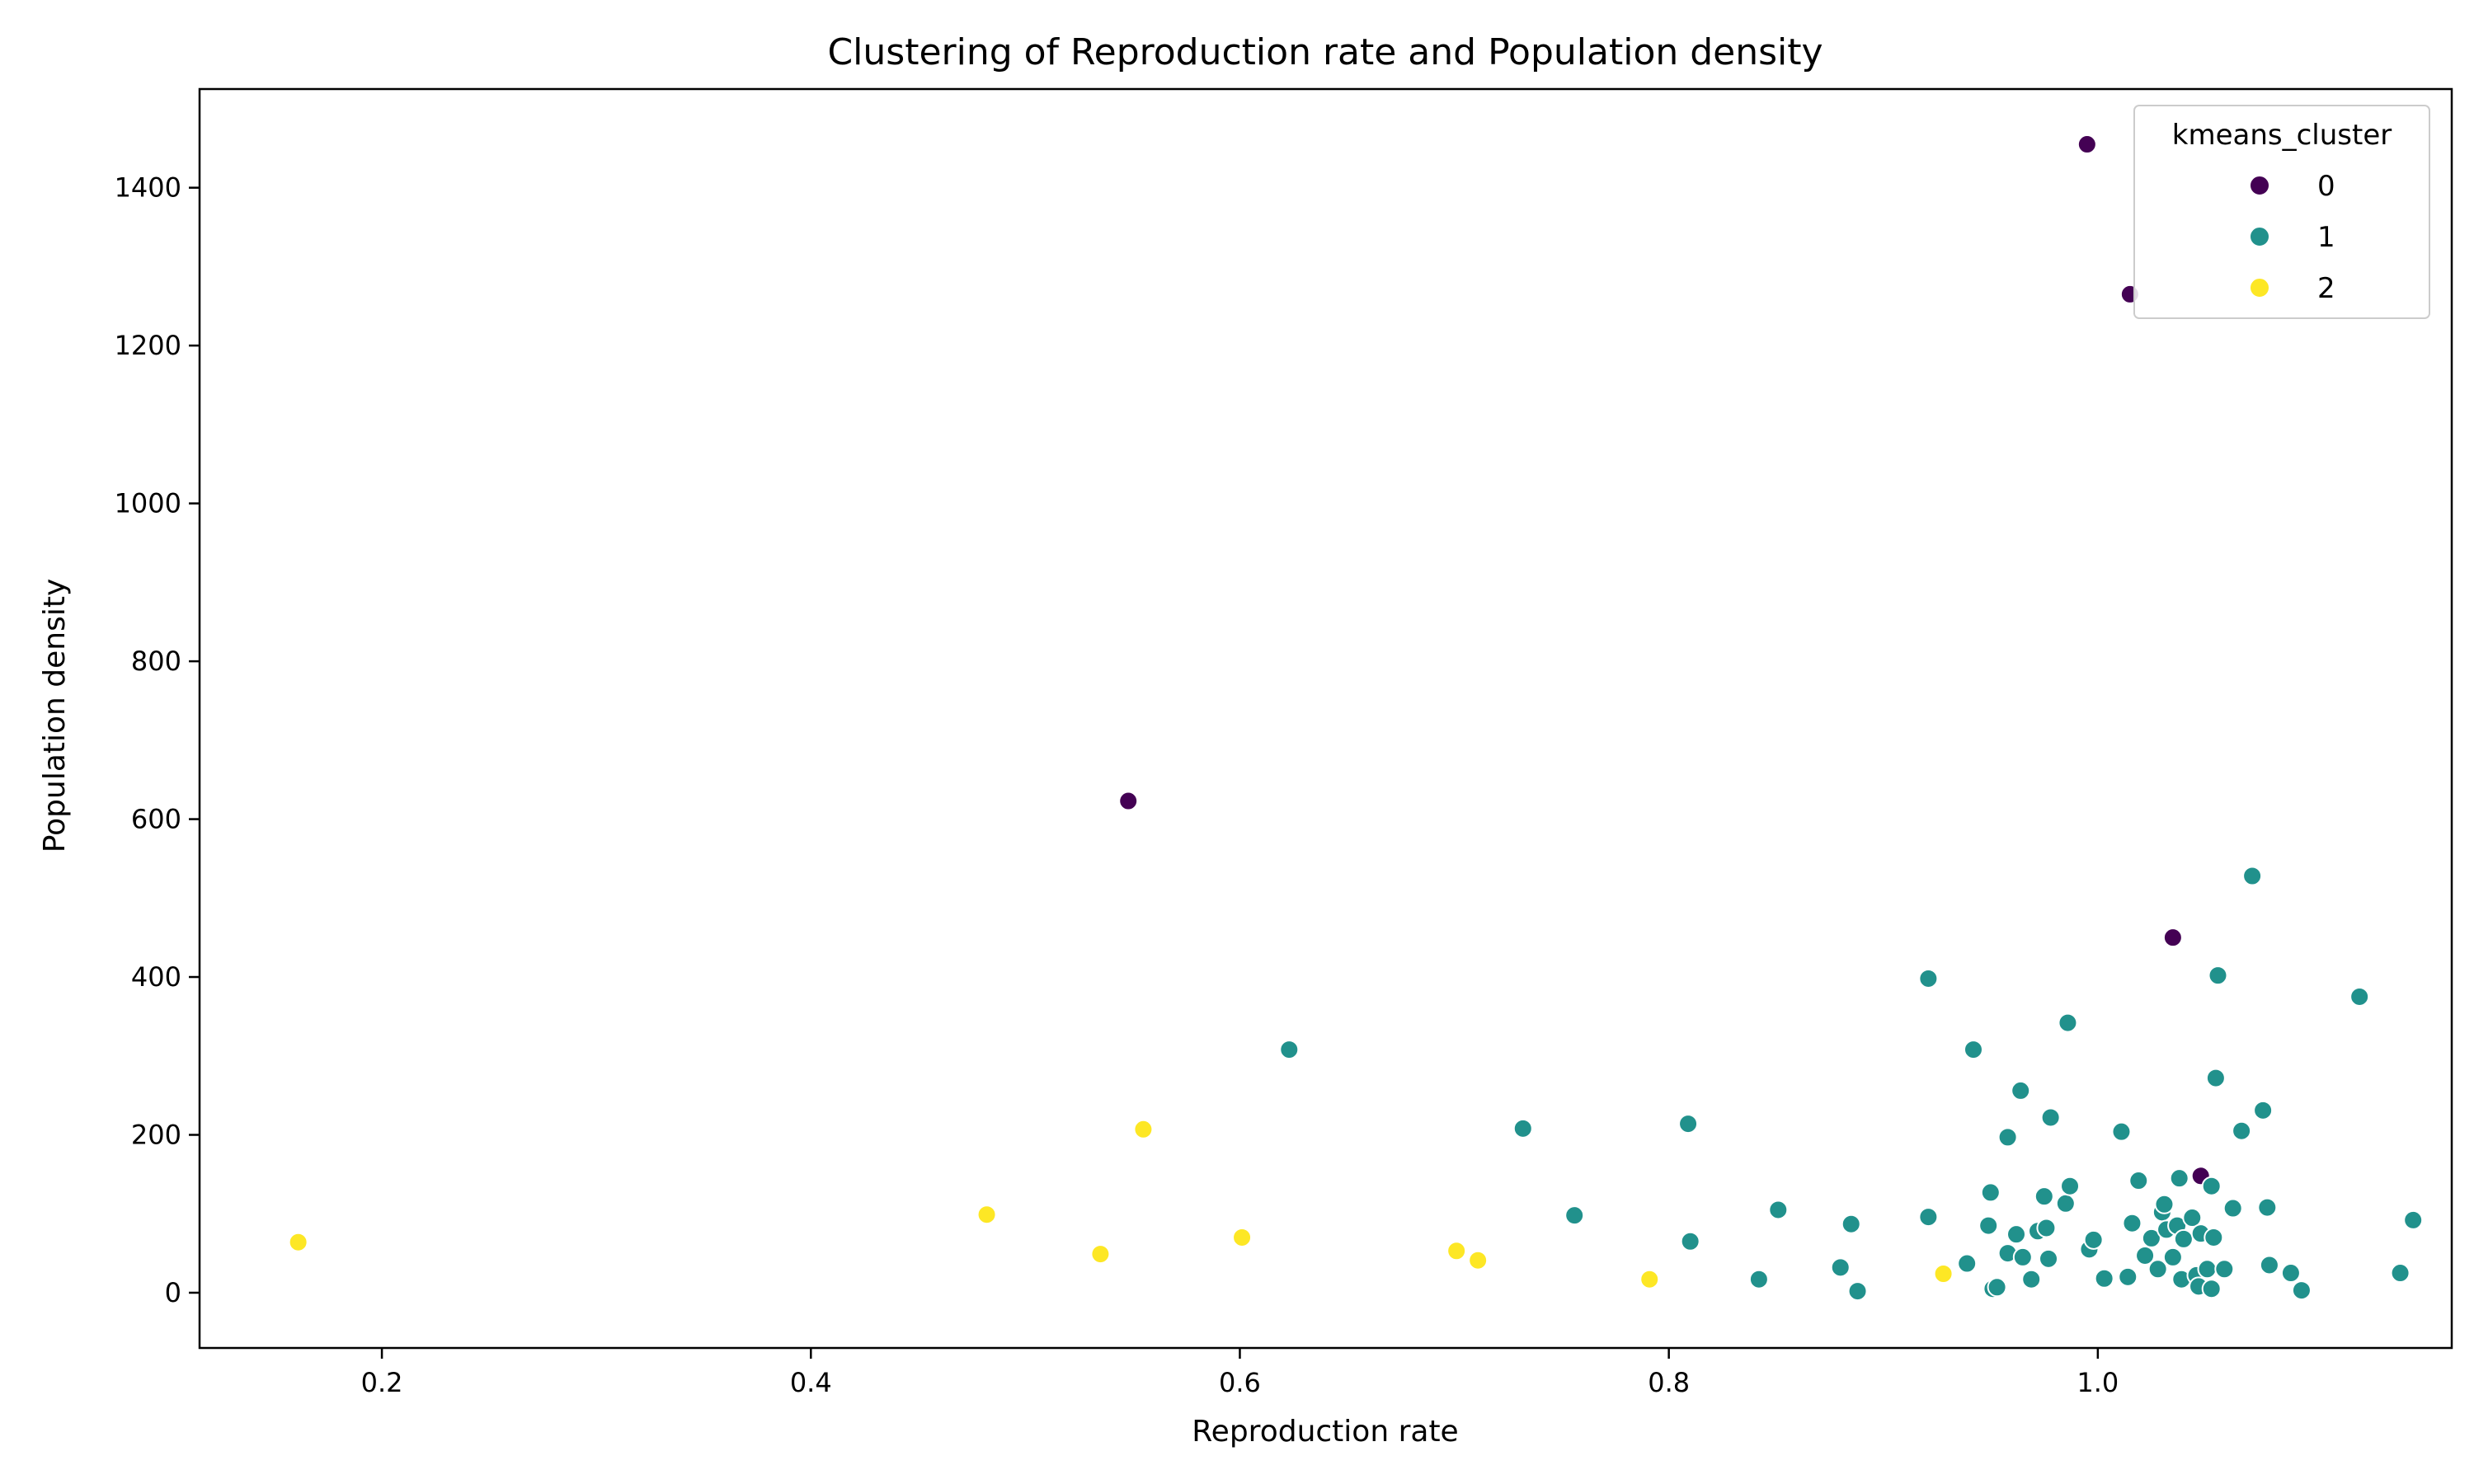 The image size is (2474, 1484). I want to click on y-tick-label: 1200, so click(148, 345).